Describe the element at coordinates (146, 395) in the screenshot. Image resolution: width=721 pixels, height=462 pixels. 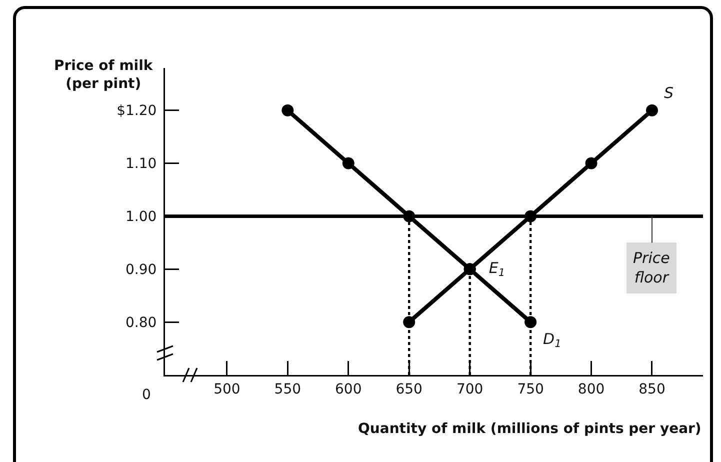
I see `text: 0` at that location.